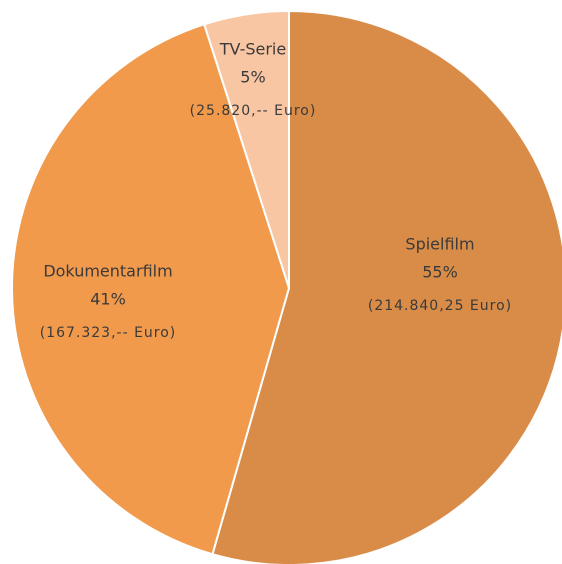 The image size is (562, 564). What do you see at coordinates (252, 77) in the screenshot?
I see `slice-percent: 5%` at bounding box center [252, 77].